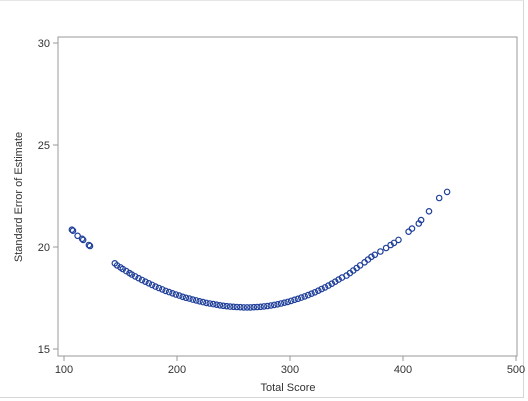 This screenshot has height=401, width=528. I want to click on x-axis: 100 200 300 400 500, so click(290, 366).